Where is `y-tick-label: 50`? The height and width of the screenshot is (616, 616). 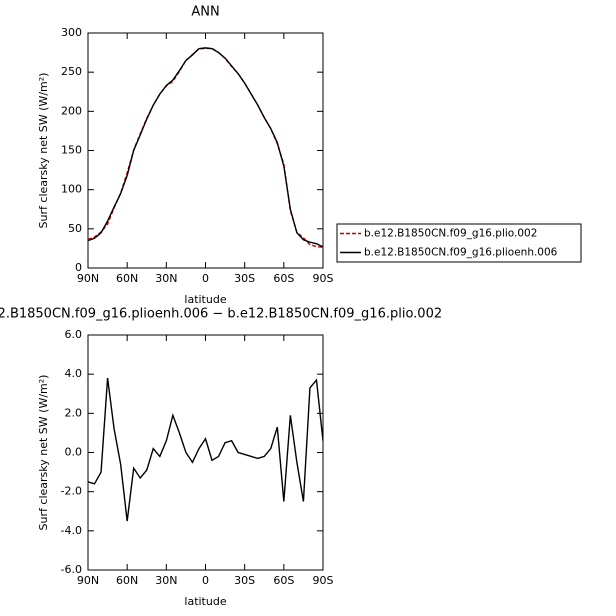
y-tick-label: 50 is located at coordinates (75, 228).